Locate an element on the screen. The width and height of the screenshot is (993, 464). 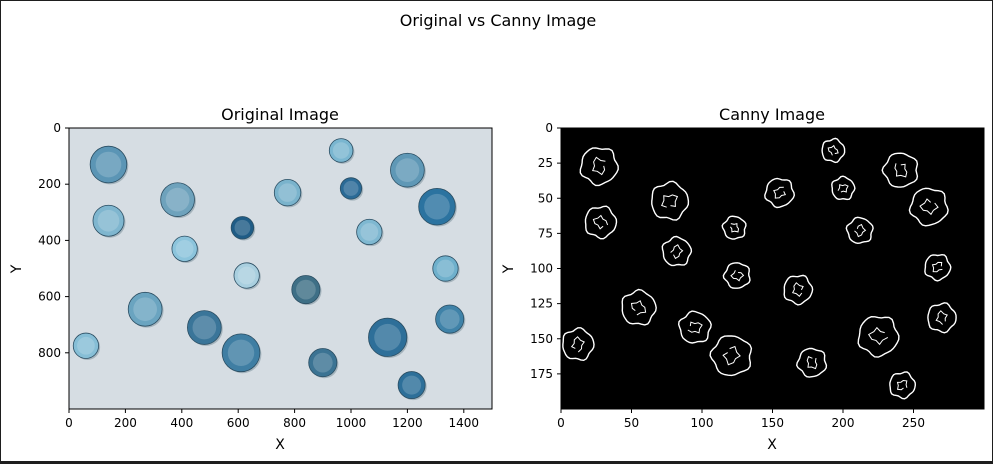
canny-y-tick-label: 0 is located at coordinates (549, 128).